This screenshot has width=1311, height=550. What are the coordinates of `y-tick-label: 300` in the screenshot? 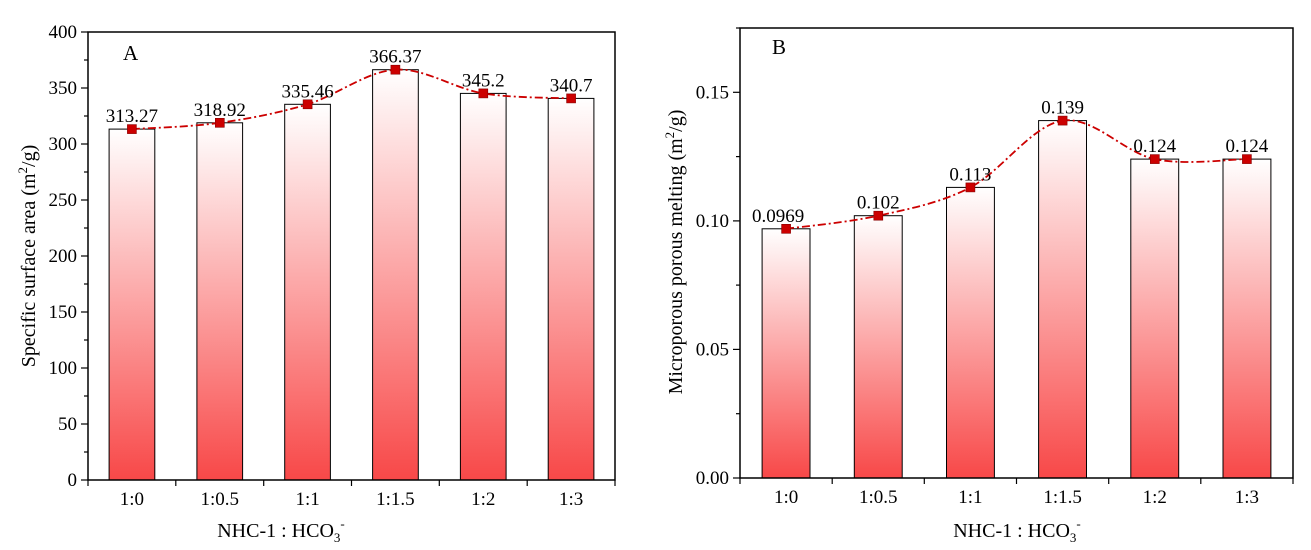 It's located at (63, 144).